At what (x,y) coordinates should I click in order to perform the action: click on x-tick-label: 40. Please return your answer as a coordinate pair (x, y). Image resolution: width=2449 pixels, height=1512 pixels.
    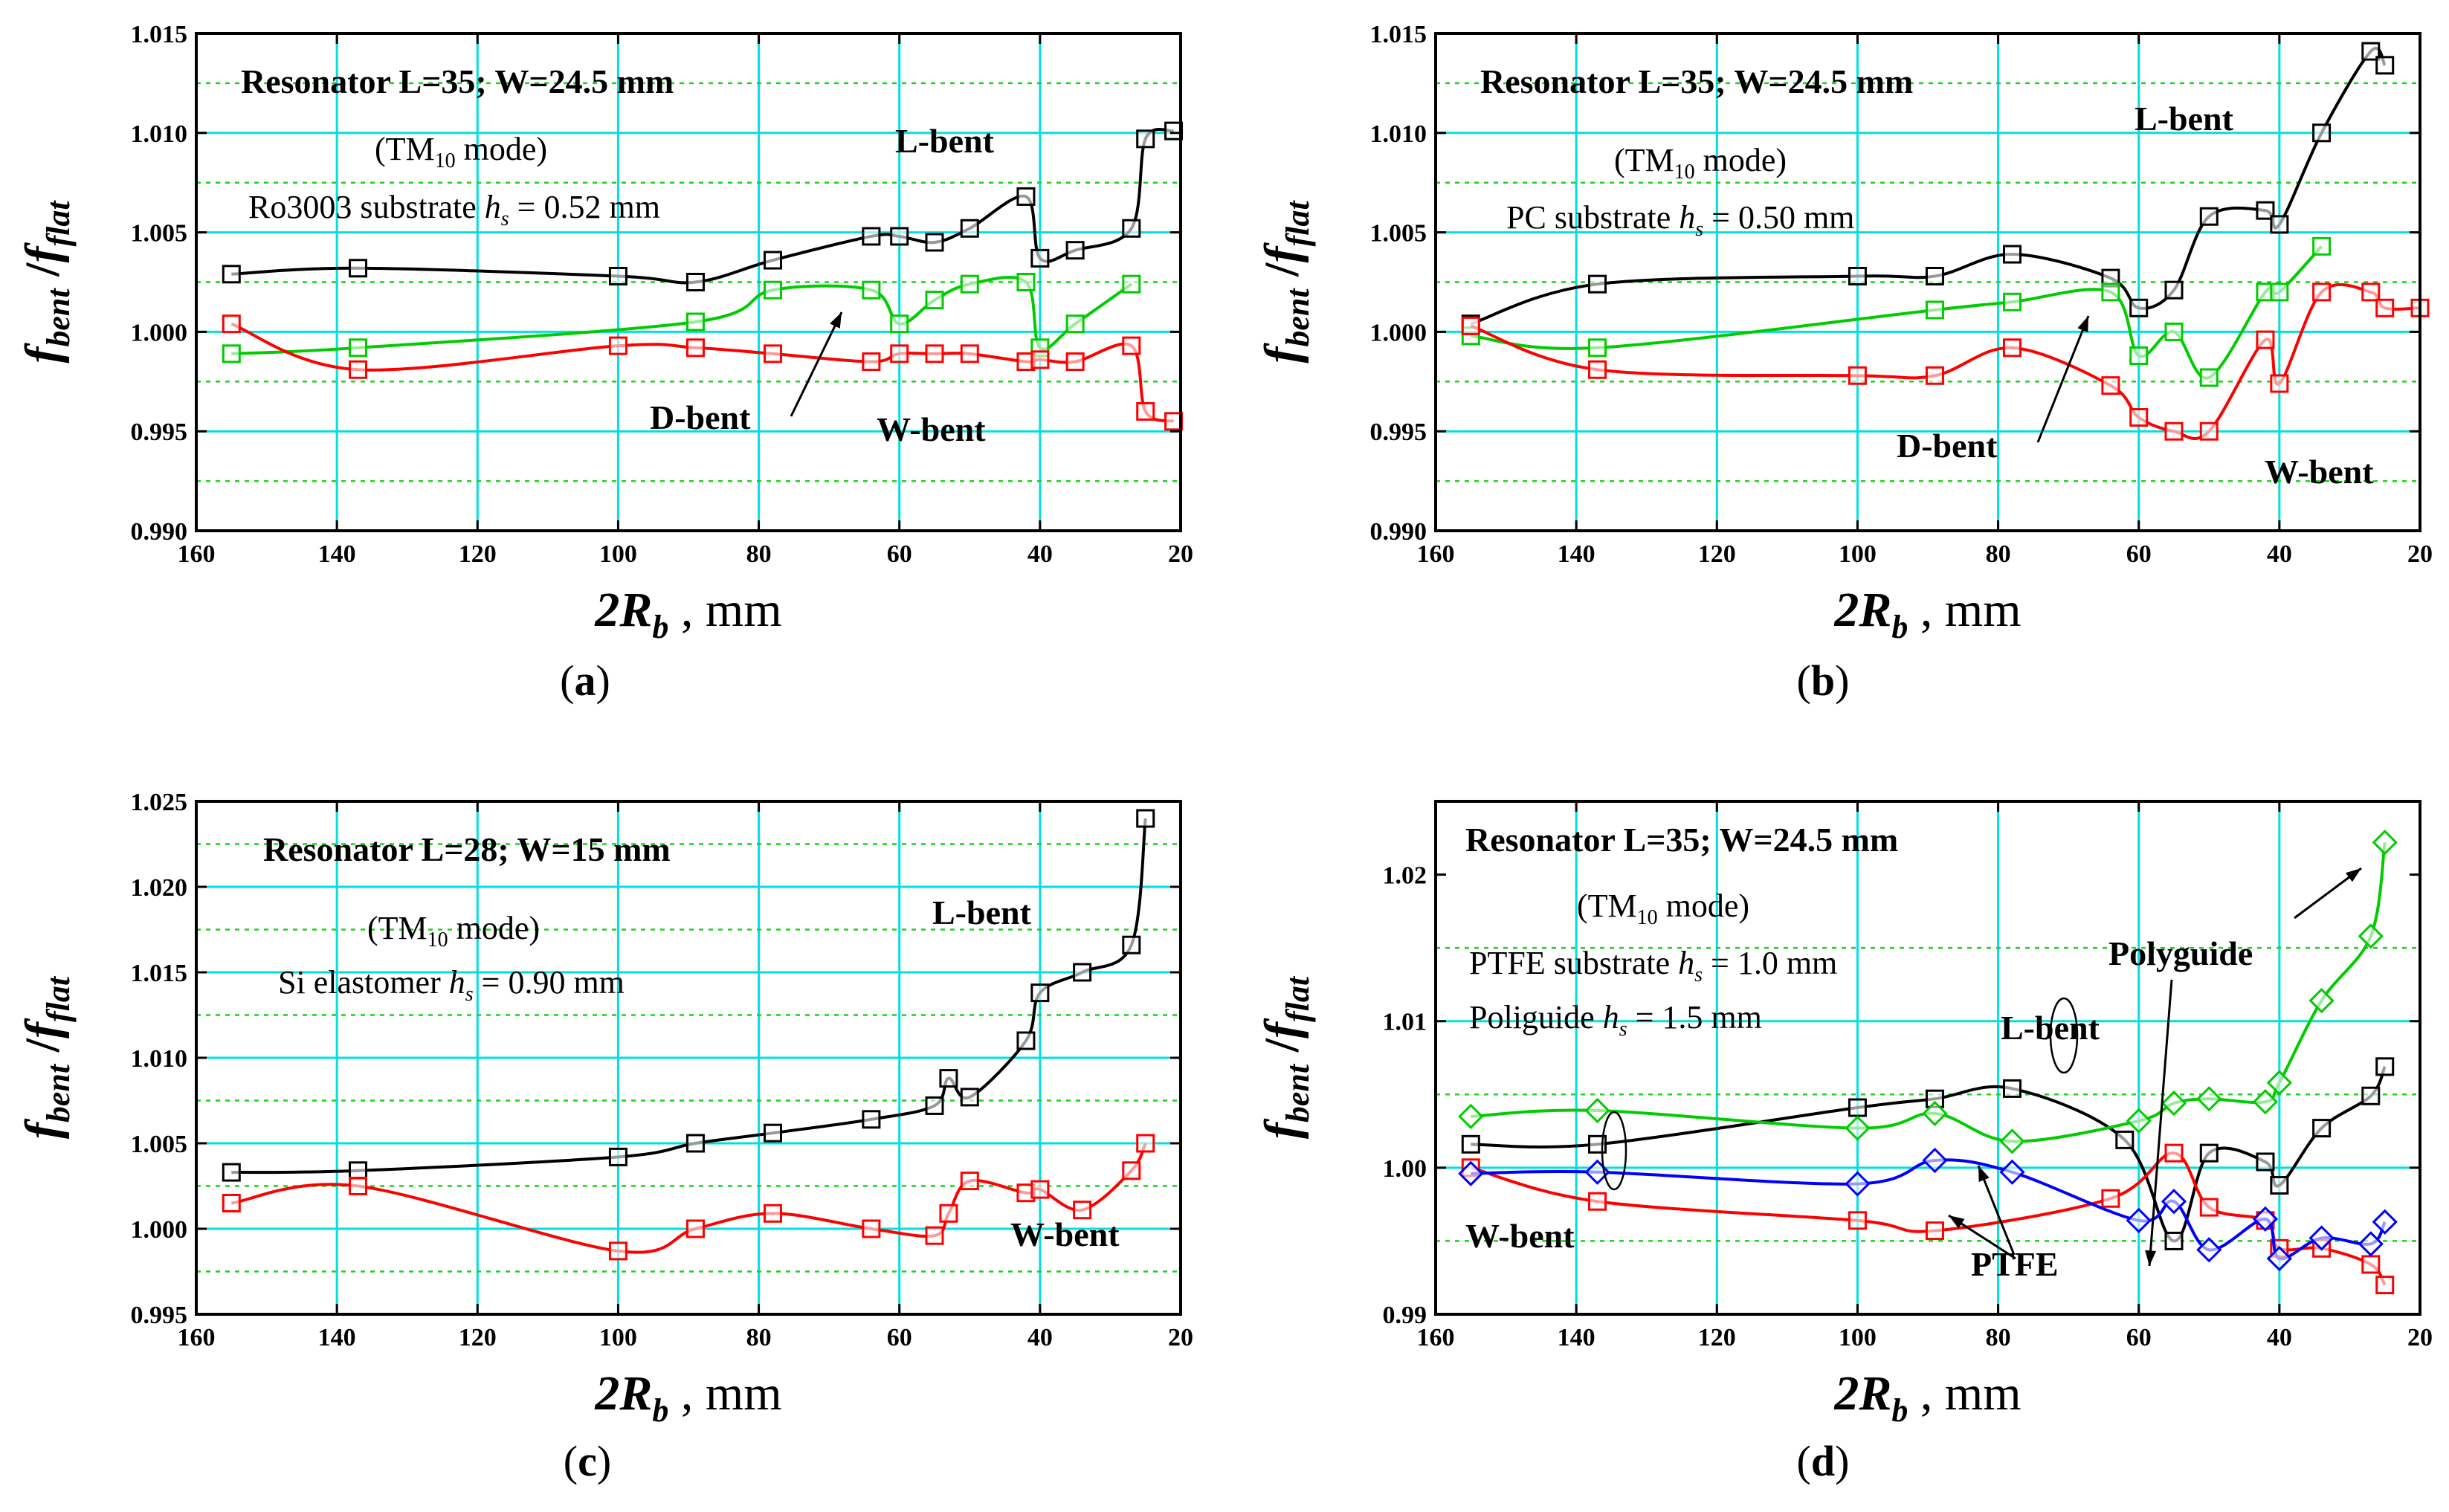
    Looking at the image, I should click on (1040, 1338).